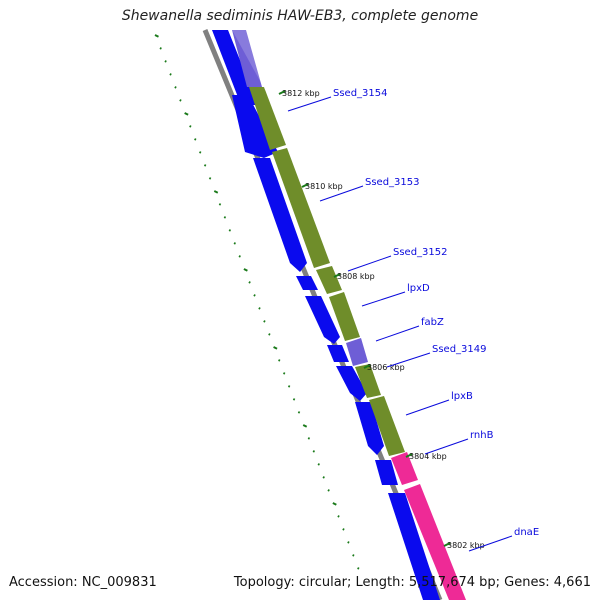  I want to click on scale-tick-label: 3810 kbp, so click(324, 186).